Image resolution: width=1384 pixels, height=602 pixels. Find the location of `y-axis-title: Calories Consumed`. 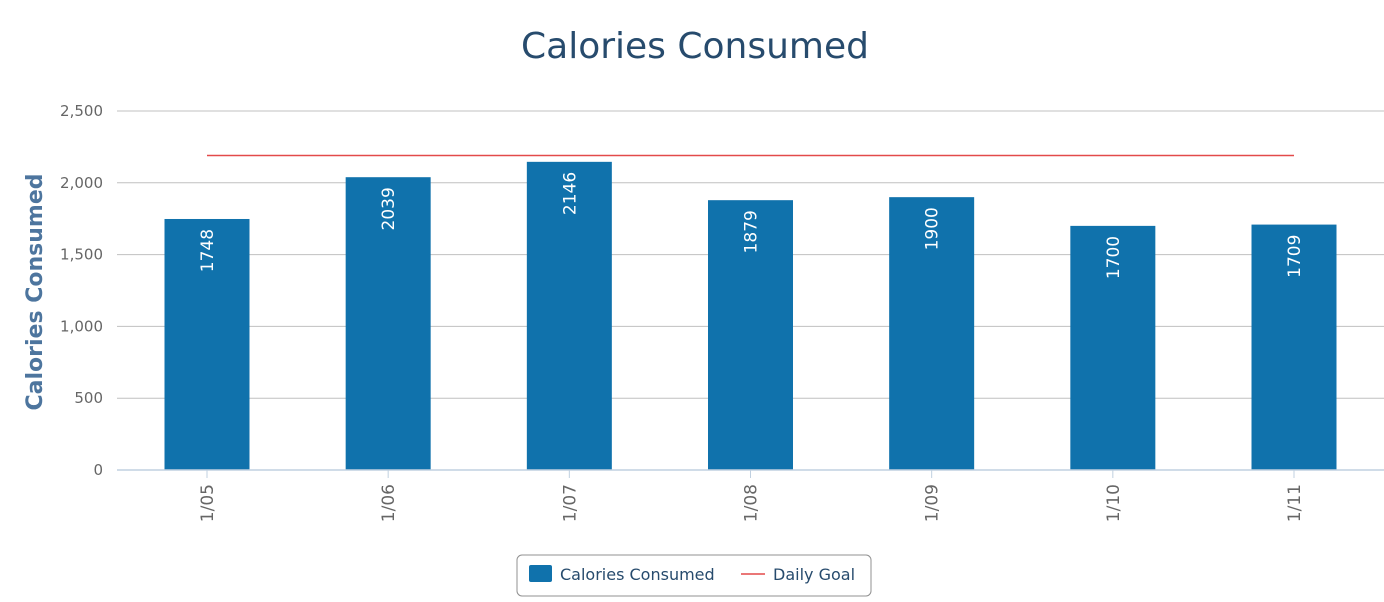

y-axis-title: Calories Consumed is located at coordinates (35, 292).